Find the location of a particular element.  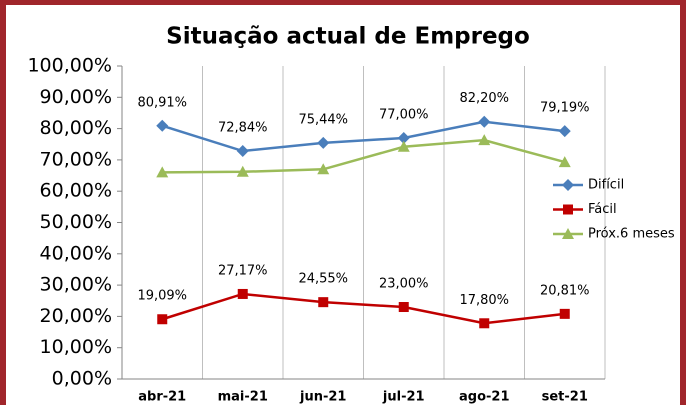

x-tick-label: set-21 is located at coordinates (565, 397).